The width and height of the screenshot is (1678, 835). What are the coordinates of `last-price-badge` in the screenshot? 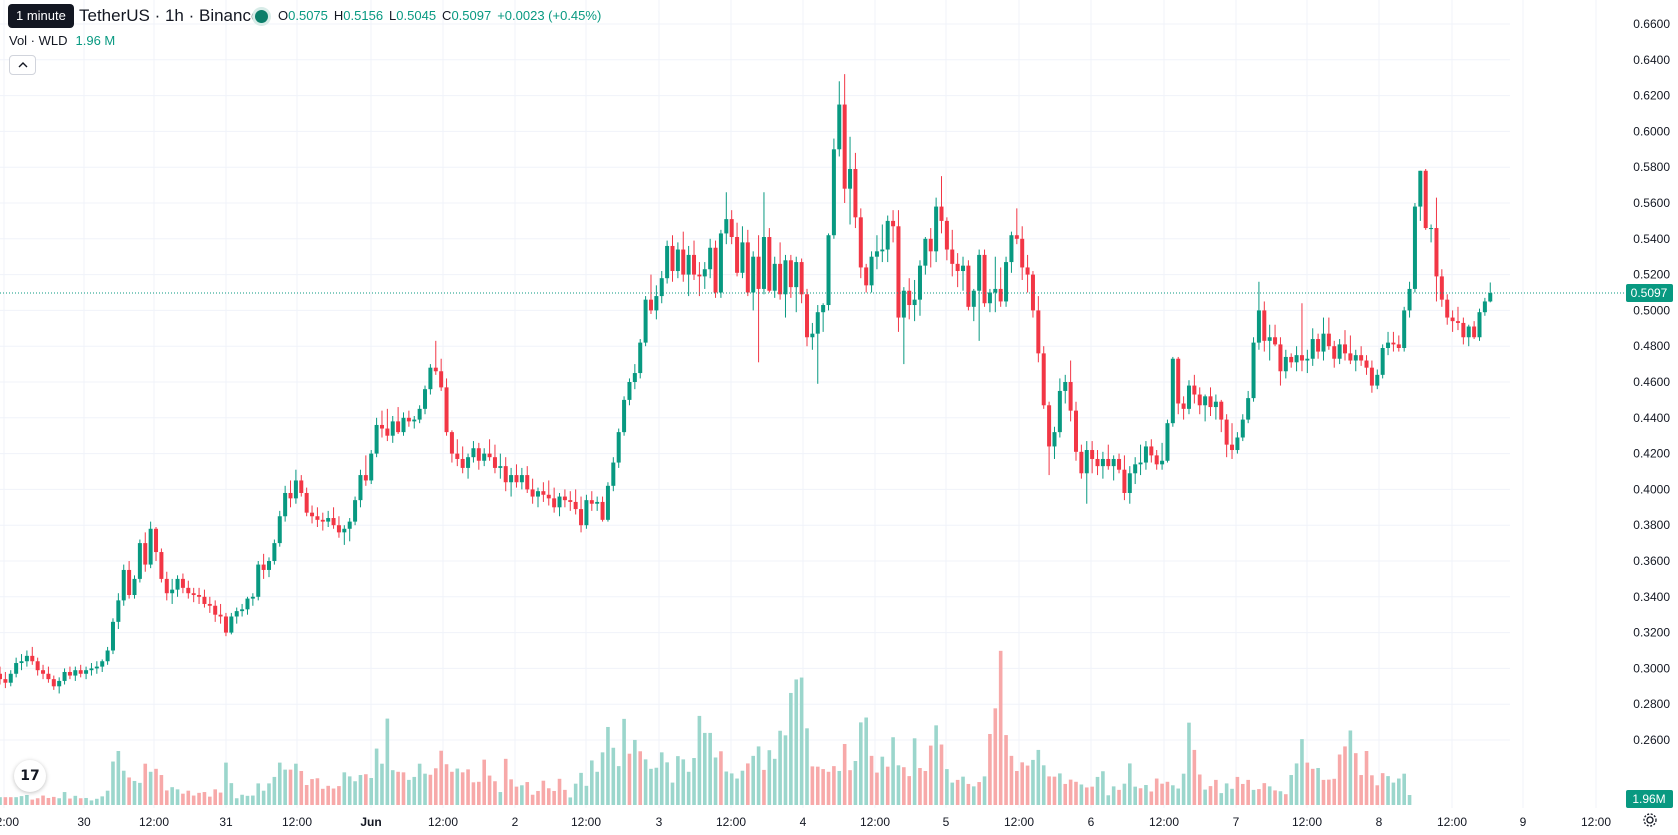 It's located at (1649, 293).